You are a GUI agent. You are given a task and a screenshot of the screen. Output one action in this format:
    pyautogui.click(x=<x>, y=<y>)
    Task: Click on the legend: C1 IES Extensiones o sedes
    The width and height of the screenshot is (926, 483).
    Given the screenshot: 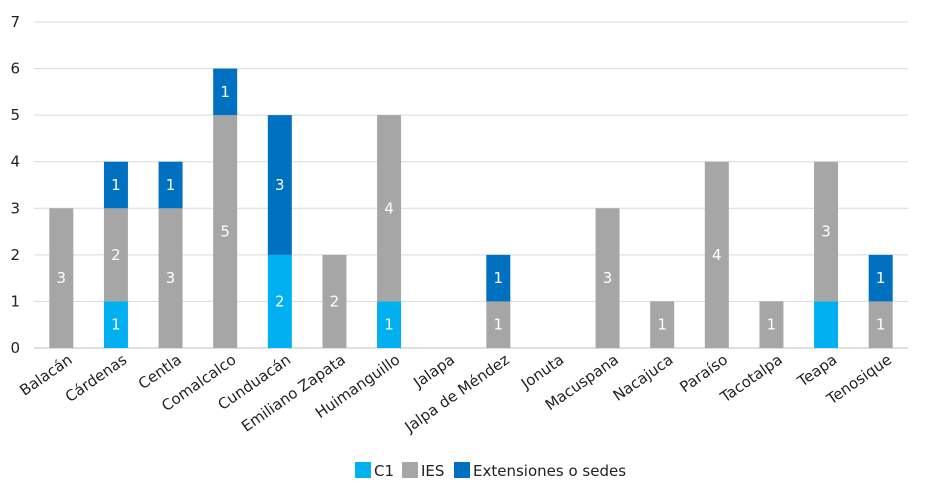 What is the action you would take?
    pyautogui.click(x=490, y=471)
    